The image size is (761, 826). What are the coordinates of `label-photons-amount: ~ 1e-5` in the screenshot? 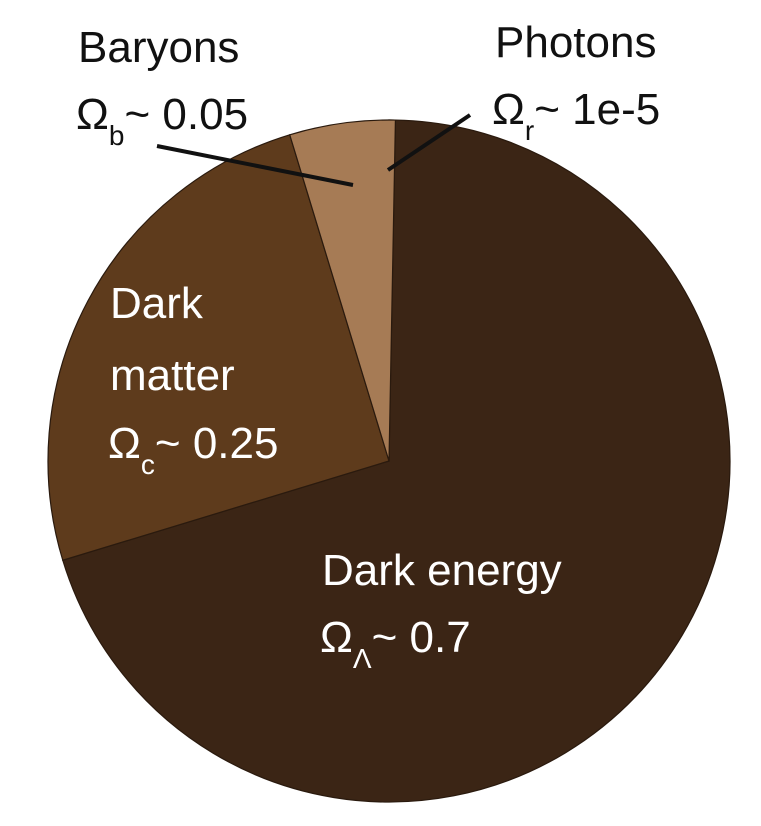 It's located at (597, 109).